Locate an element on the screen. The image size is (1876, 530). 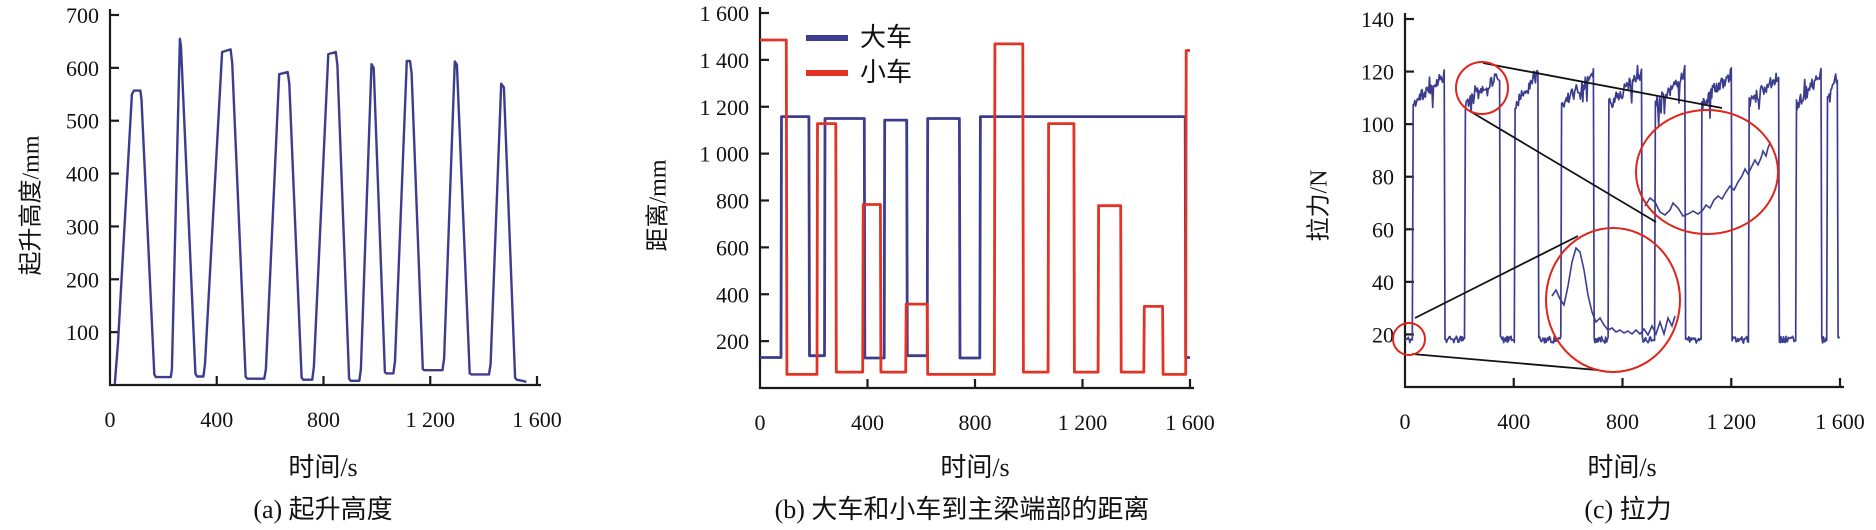
legend-item-dache: 大车 is located at coordinates (859, 37).